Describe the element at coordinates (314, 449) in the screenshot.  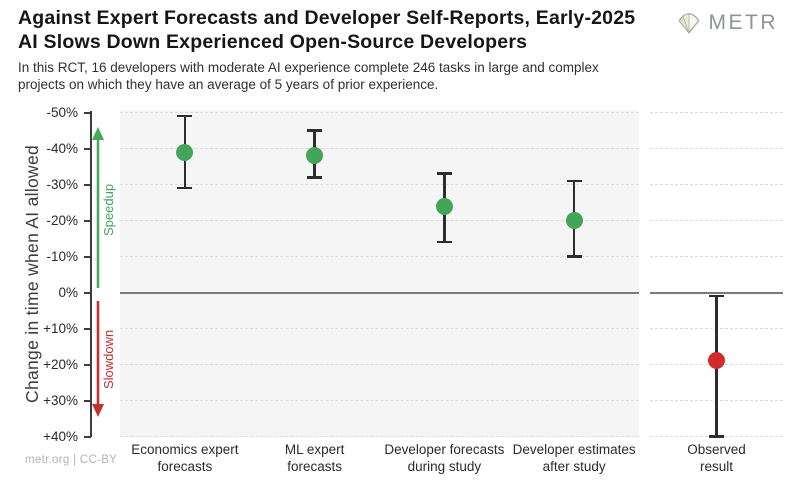
I see `x-category-label-line: ML expert` at that location.